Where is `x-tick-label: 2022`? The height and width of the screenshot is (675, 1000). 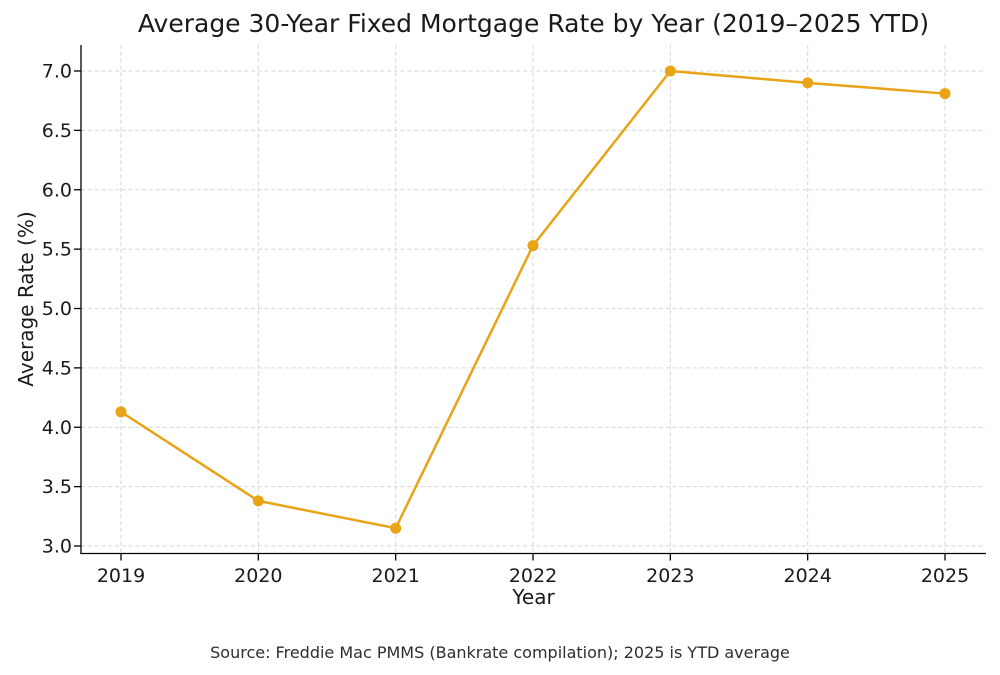
x-tick-label: 2022 is located at coordinates (533, 576).